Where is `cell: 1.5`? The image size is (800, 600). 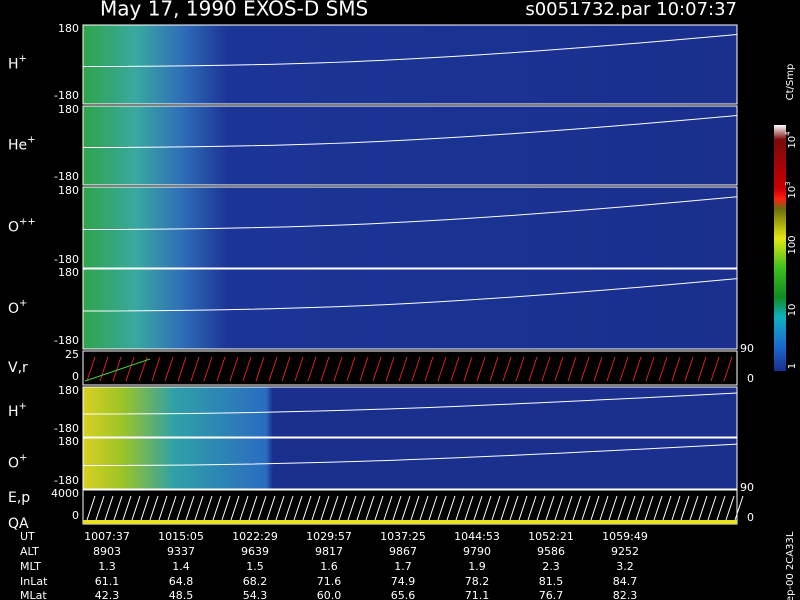 cell: 1.5 is located at coordinates (255, 566).